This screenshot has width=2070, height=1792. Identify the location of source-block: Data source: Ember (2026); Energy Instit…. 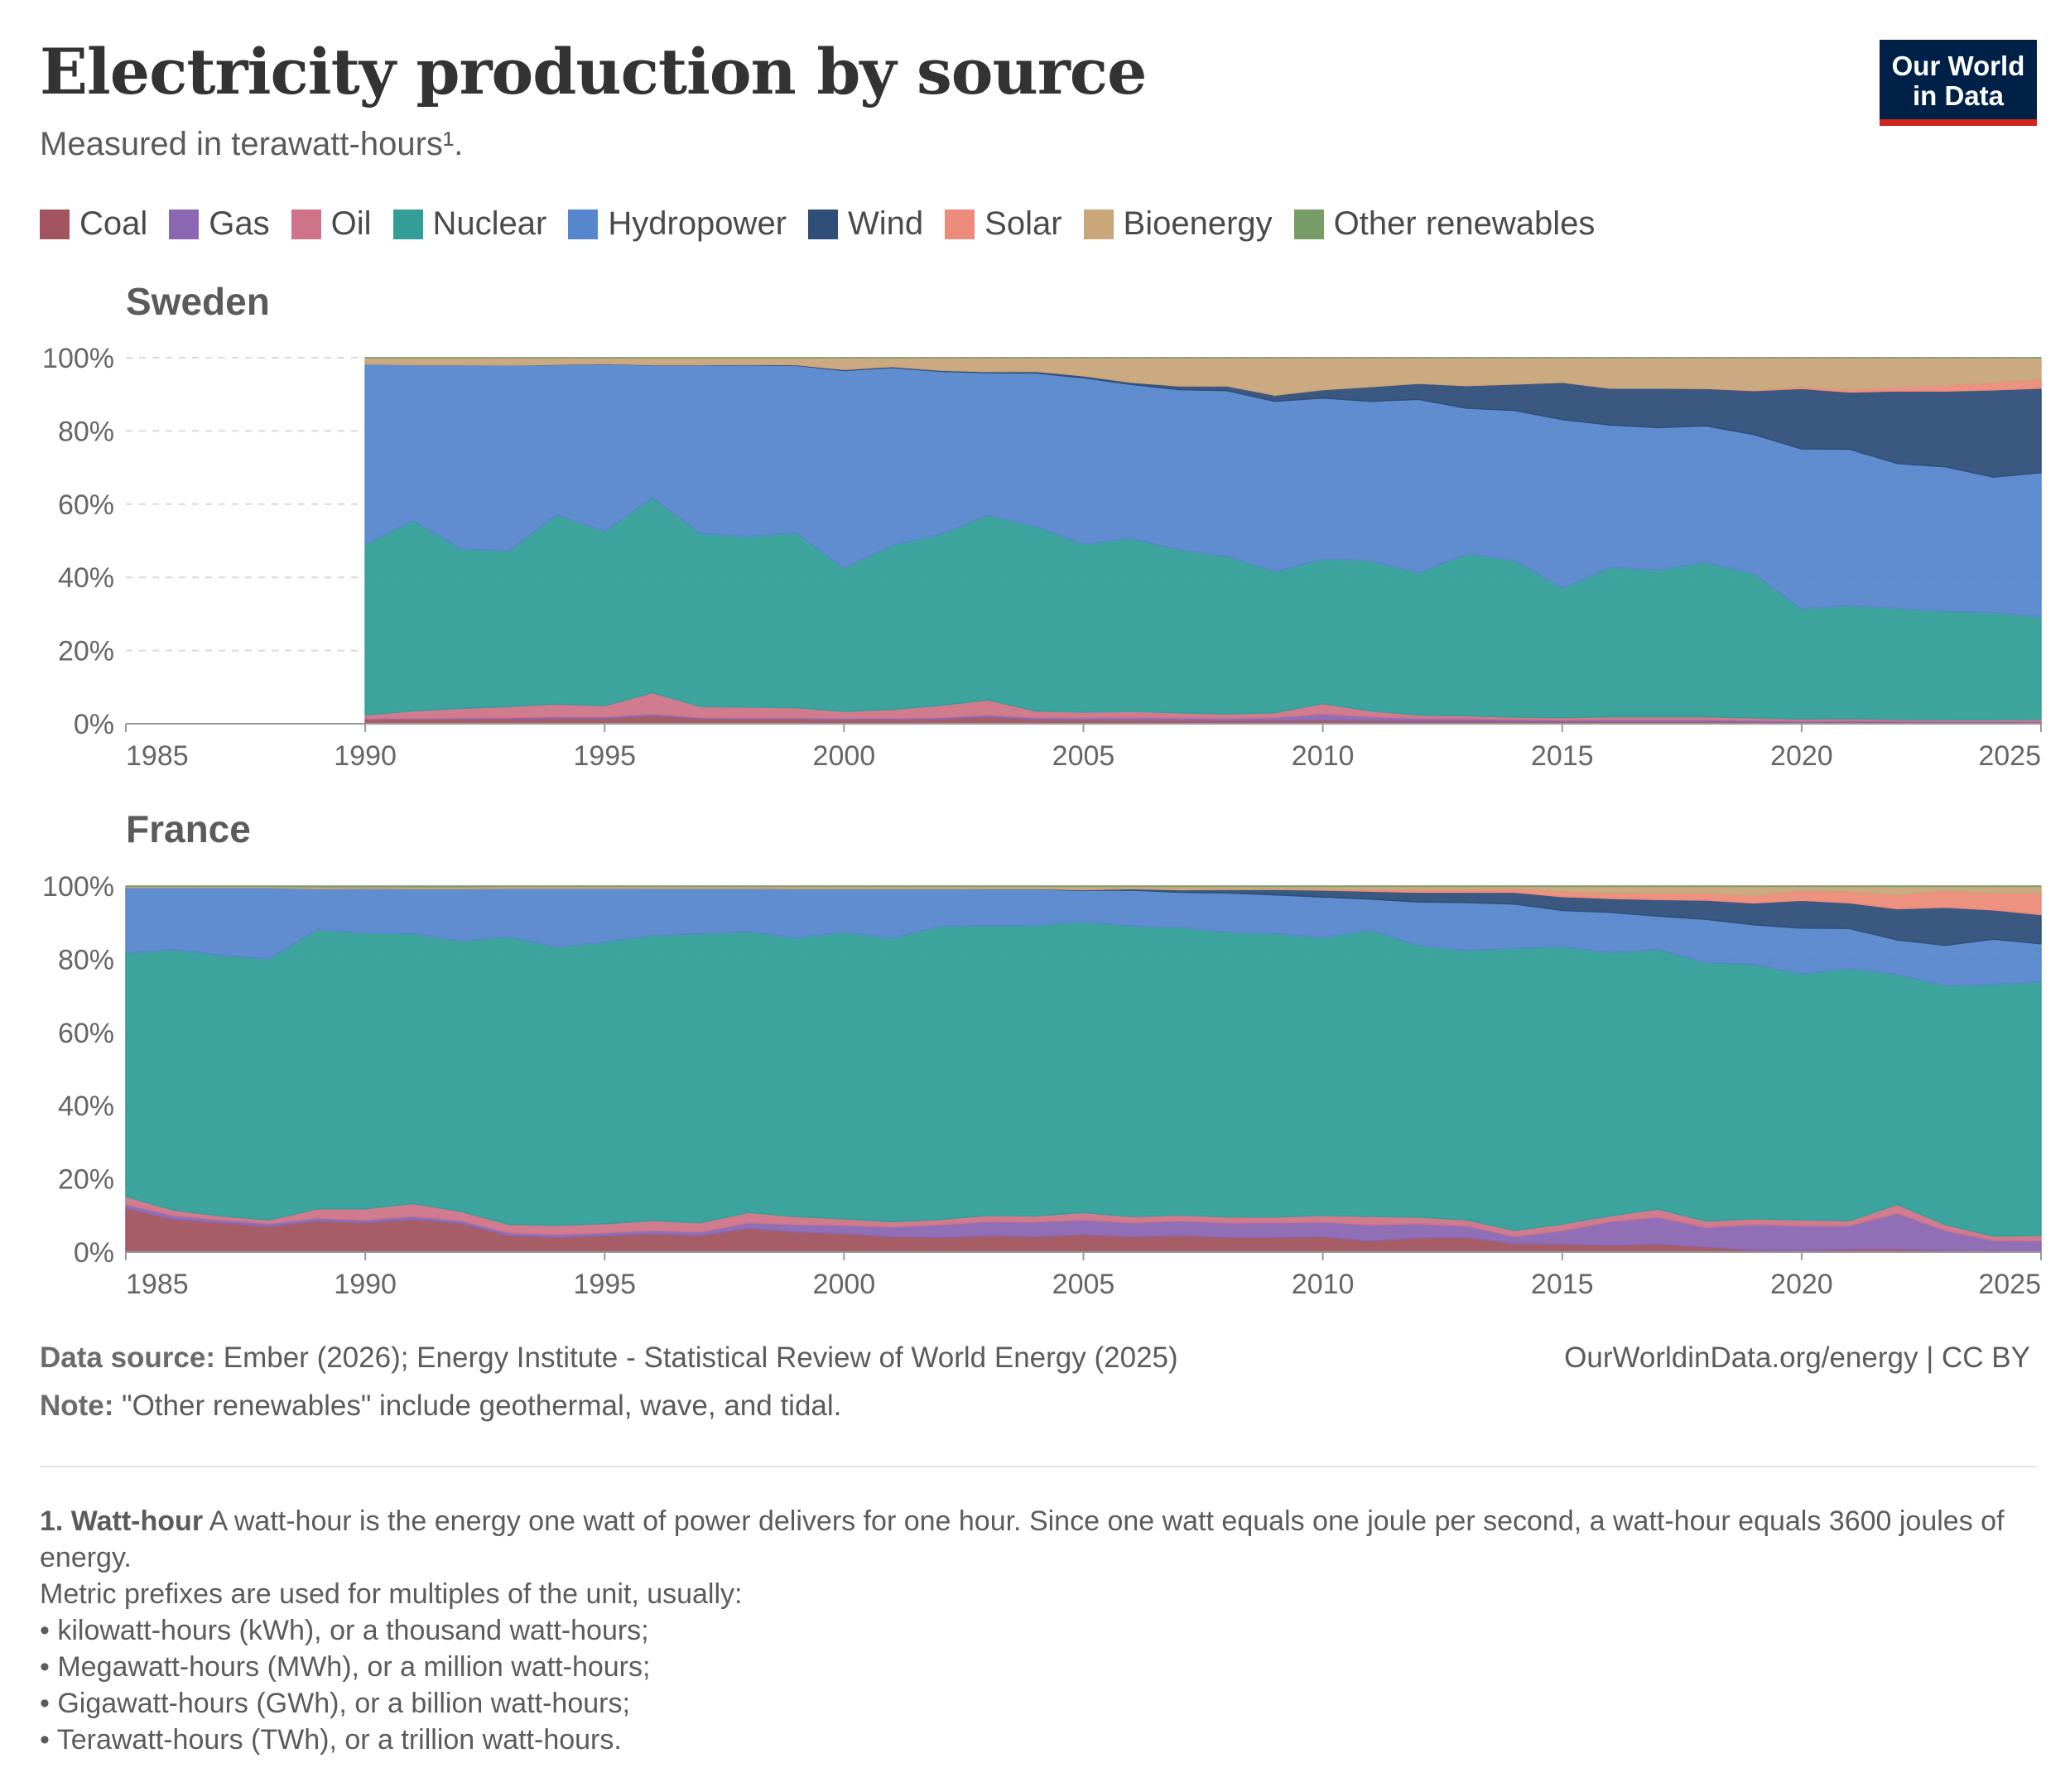
(609, 1390).